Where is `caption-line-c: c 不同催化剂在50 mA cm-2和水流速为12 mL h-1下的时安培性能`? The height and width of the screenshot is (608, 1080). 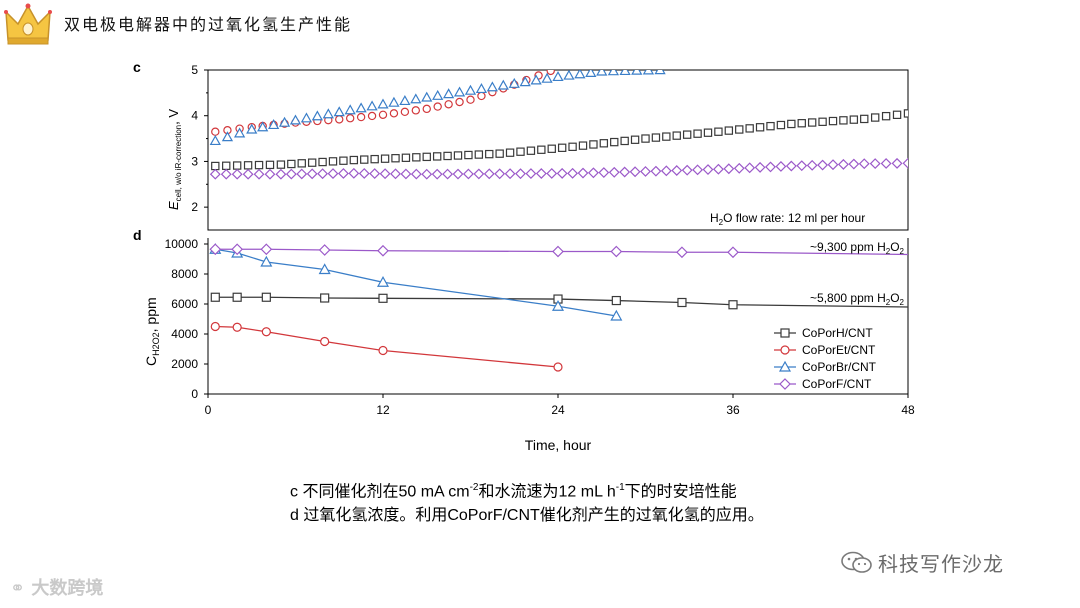
caption-line-c: c 不同催化剂在50 mA cm-2和水流速为12 mL h-1下的时安培性能 is located at coordinates (527, 490).